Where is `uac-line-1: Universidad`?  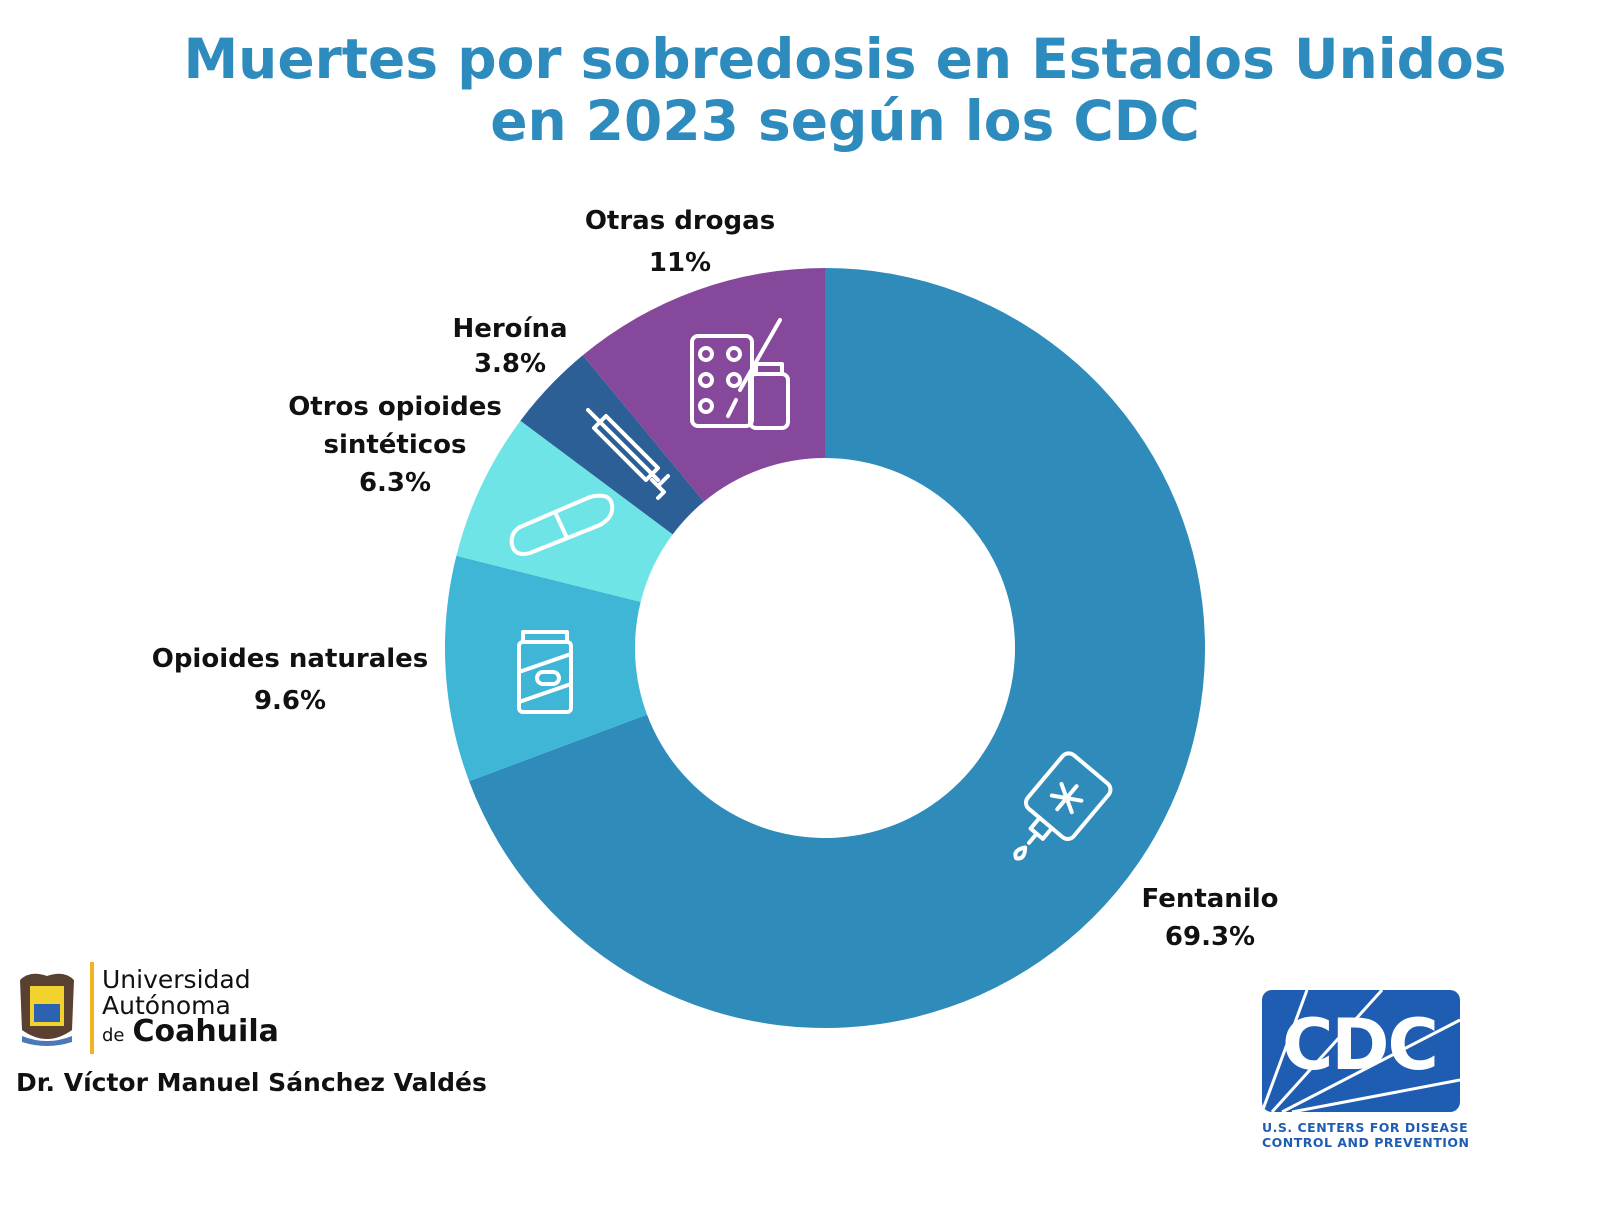
uac-line-1: Universidad is located at coordinates (176, 979).